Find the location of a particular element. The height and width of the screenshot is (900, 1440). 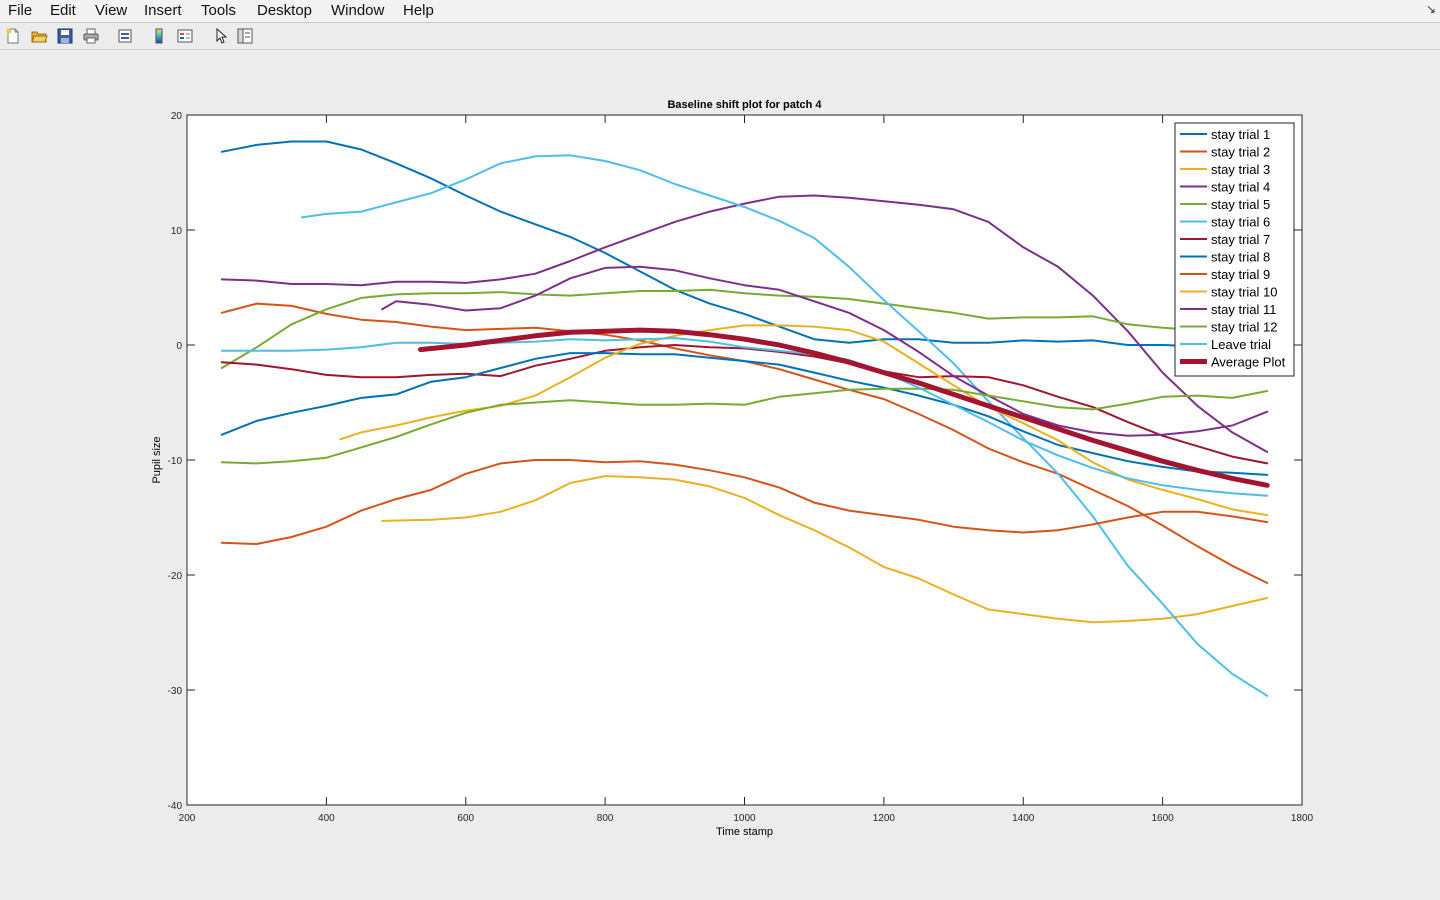

menu-tools: Tools is located at coordinates (219, 10).